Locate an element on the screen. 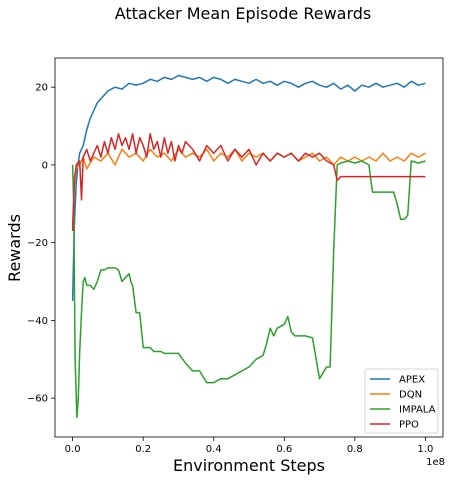  y-tick-label: 0 is located at coordinates (45, 165).